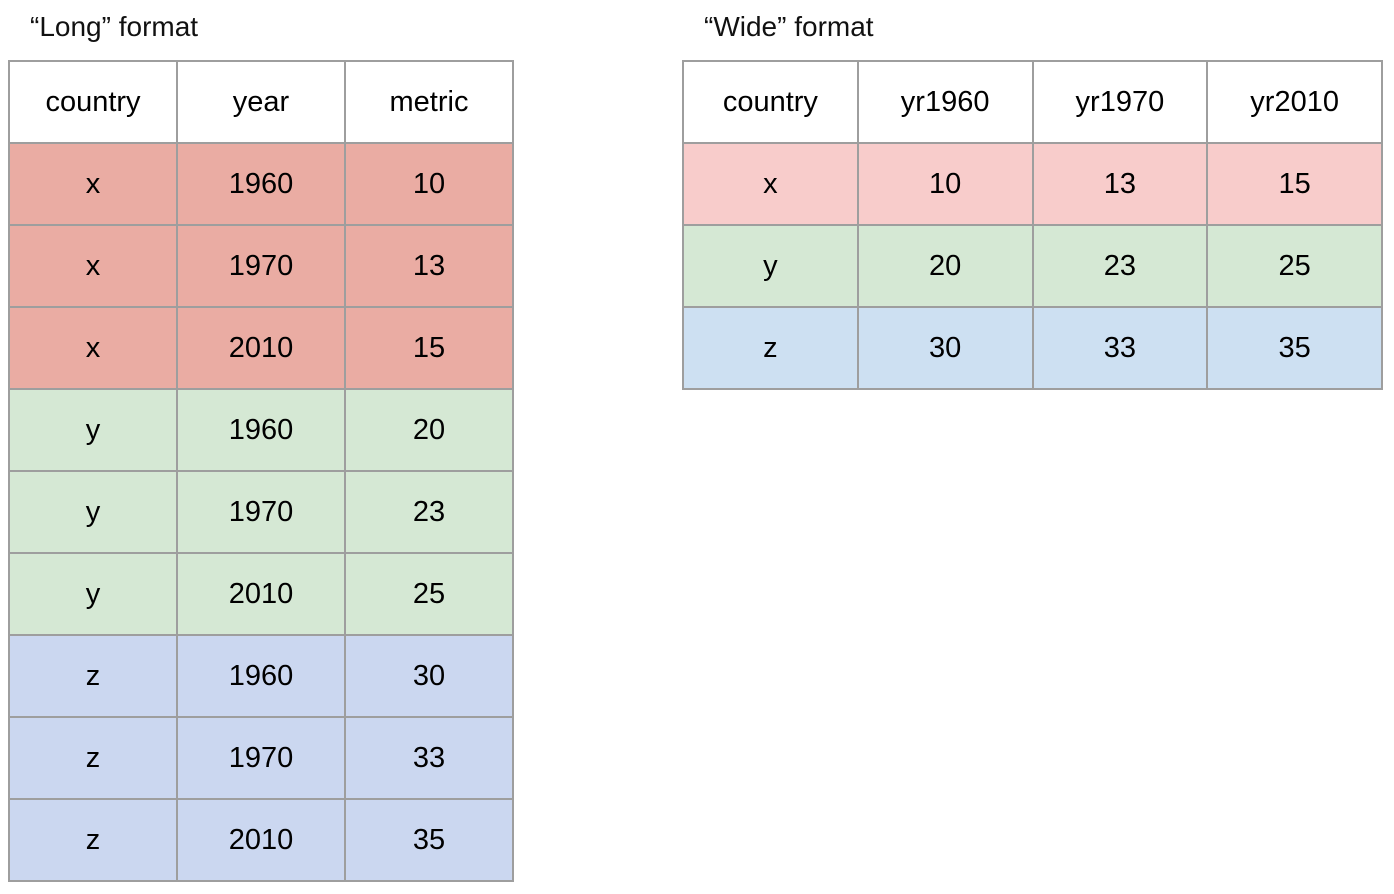 This screenshot has width=1394, height=894. I want to click on long-column-header-year: year, so click(261, 102).